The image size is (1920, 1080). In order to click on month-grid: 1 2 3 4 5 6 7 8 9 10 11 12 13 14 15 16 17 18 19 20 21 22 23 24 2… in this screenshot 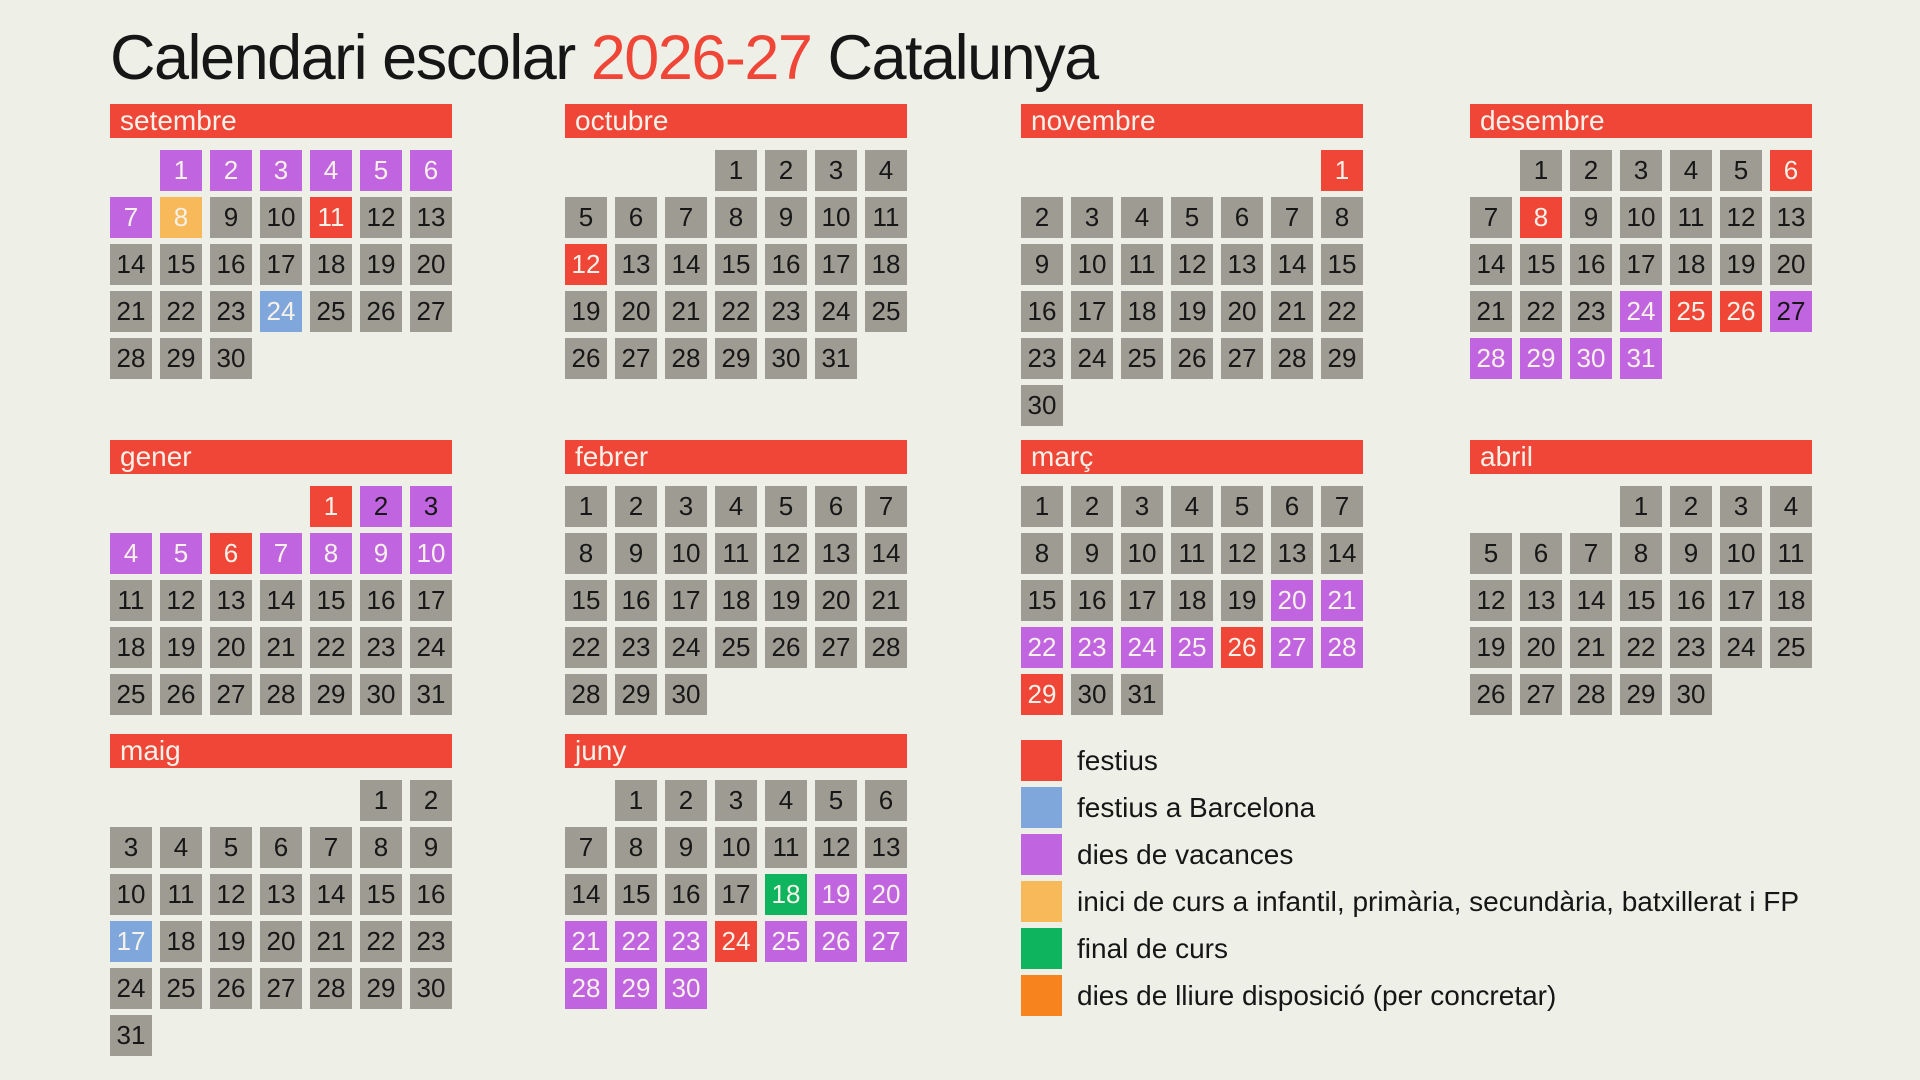, I will do `click(1192, 600)`.